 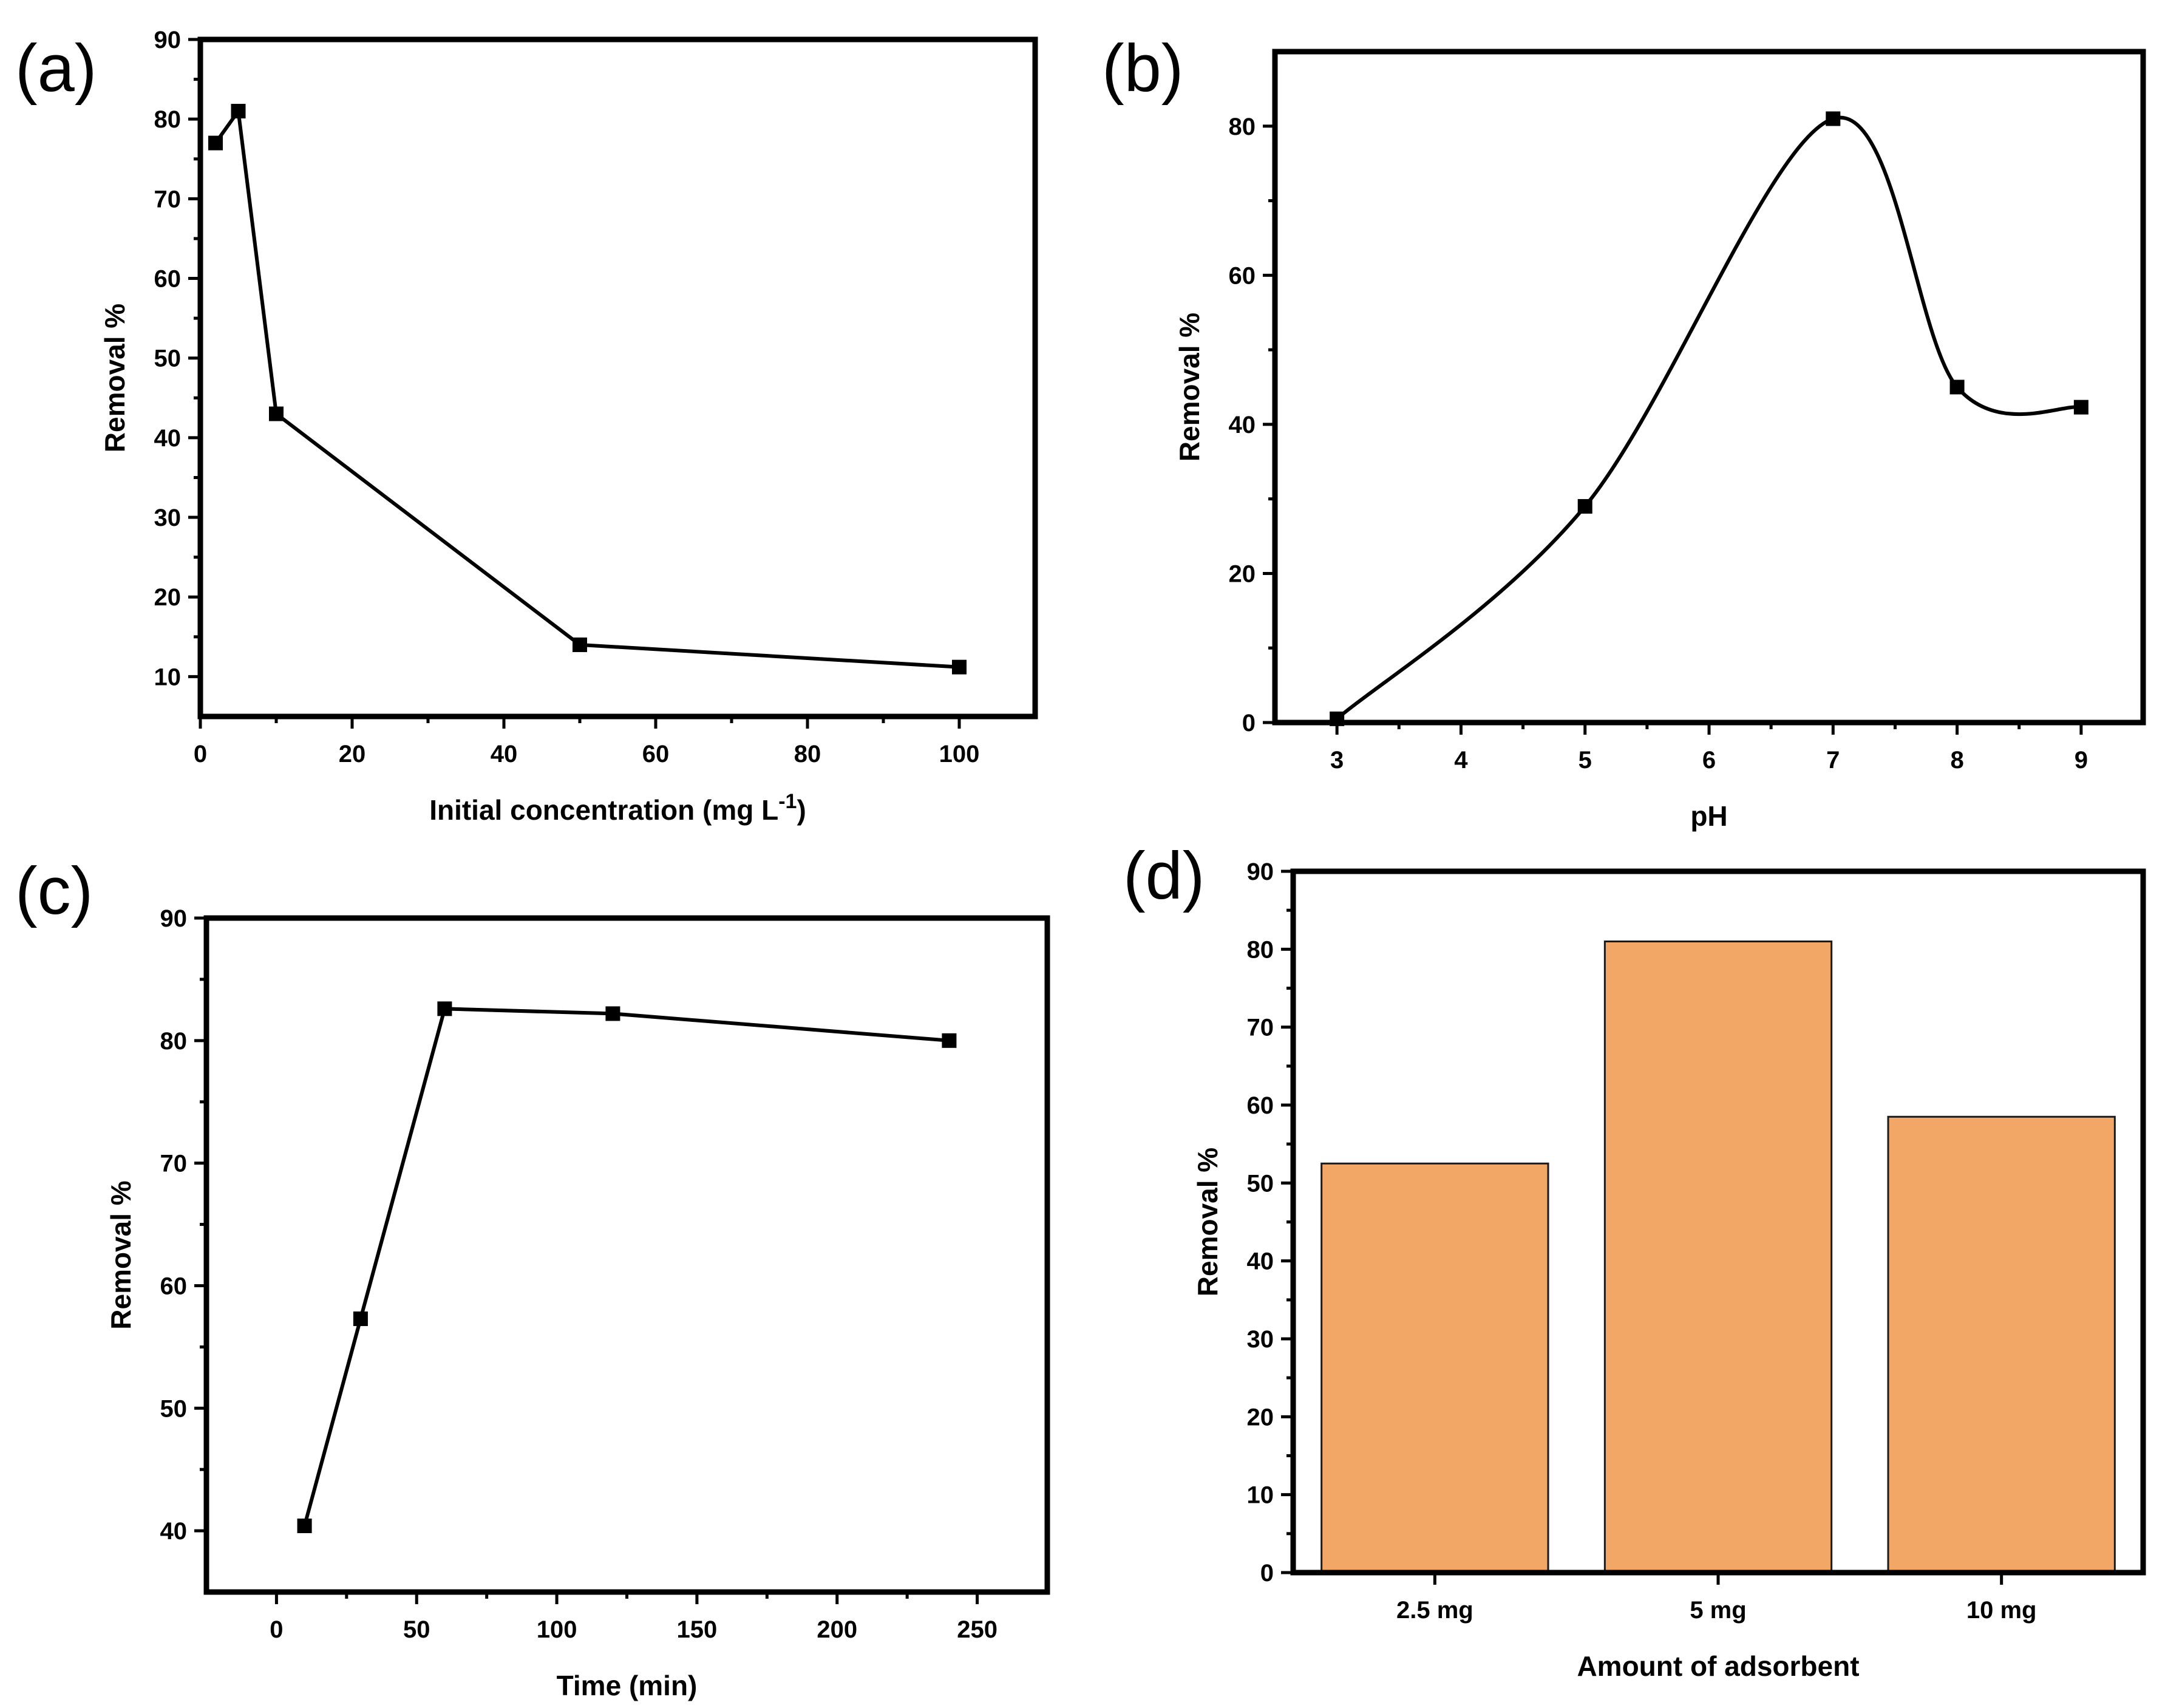 I want to click on x-tick-label: 60, so click(x=656, y=754).